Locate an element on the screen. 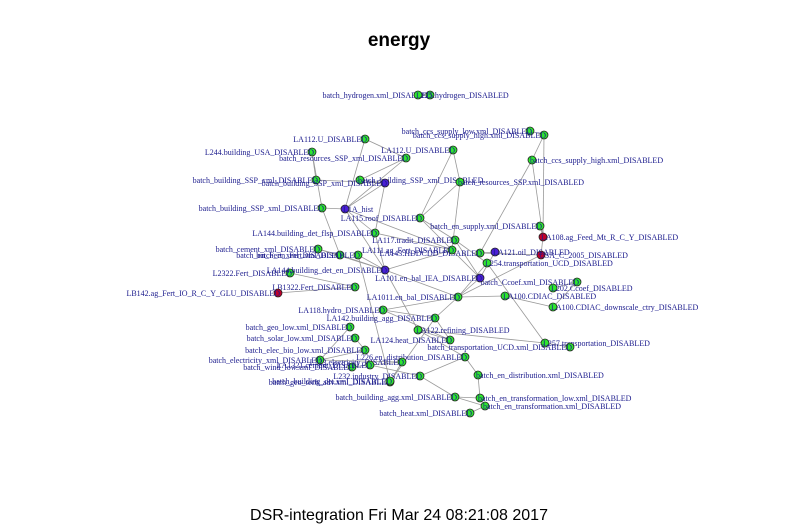  node-label: L254.transportation_UCD_DISABLED is located at coordinates (549, 263).